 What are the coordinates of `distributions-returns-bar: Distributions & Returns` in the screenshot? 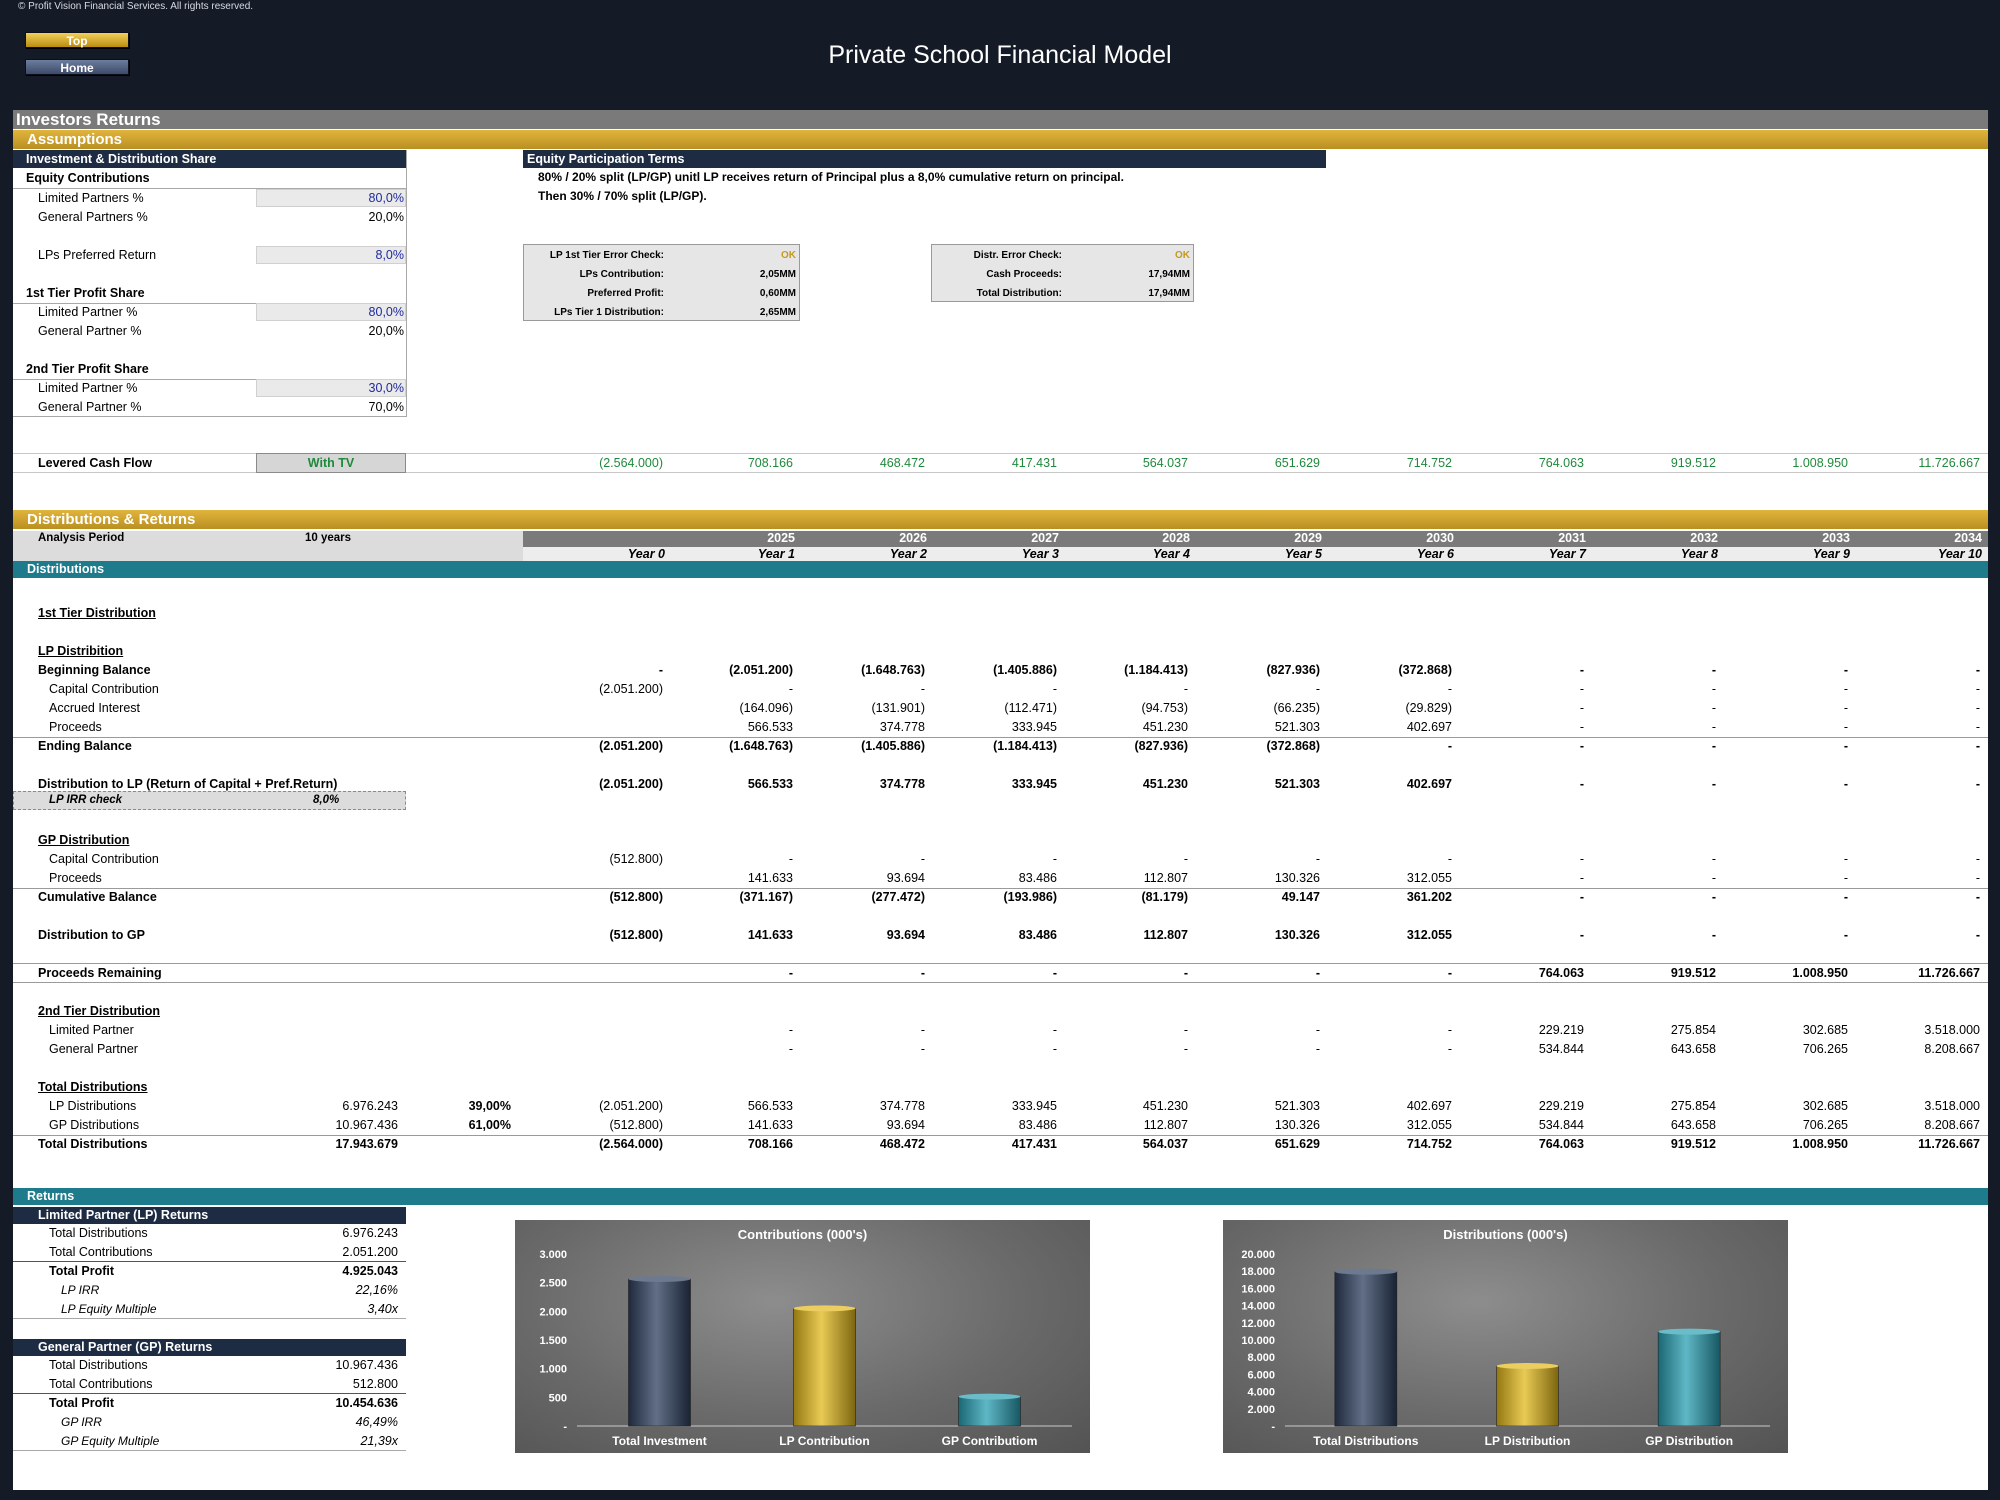 It's located at (1000, 519).